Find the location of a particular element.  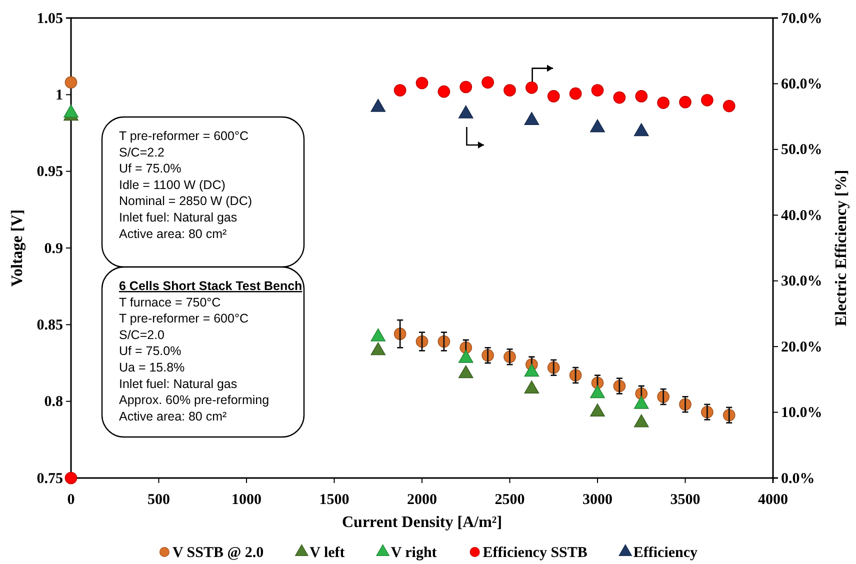

annotation: Ua = 15.8% is located at coordinates (152, 367).